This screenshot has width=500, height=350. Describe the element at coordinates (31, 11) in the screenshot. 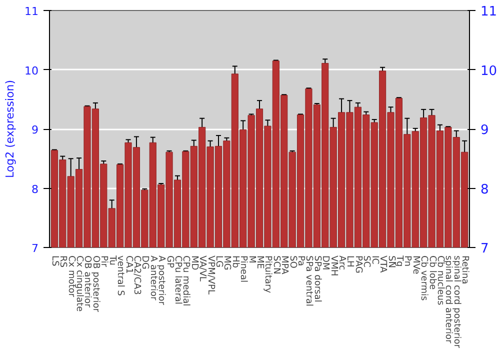

I see `y-tick-label: 11` at that location.